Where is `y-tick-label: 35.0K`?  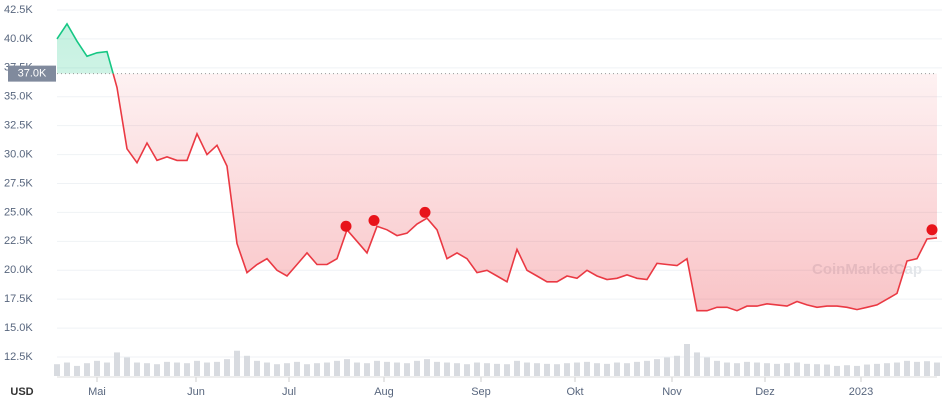 y-tick-label: 35.0K is located at coordinates (18, 97).